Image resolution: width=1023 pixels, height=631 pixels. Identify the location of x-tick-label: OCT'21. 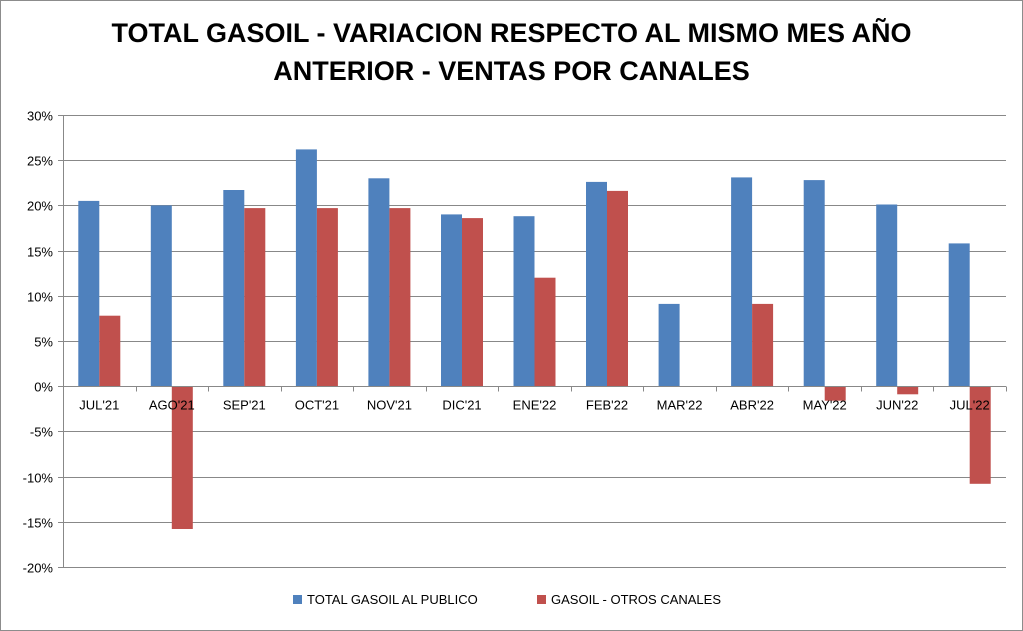
(317, 405).